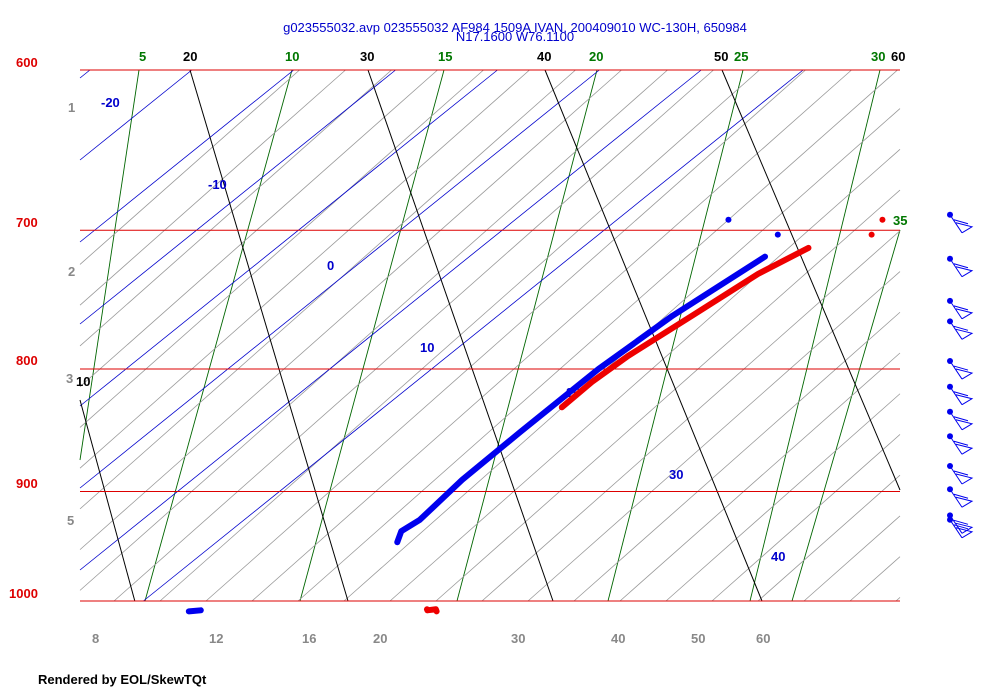 This screenshot has height=700, width=1000. I want to click on grey-label-1: 1, so click(71, 107).